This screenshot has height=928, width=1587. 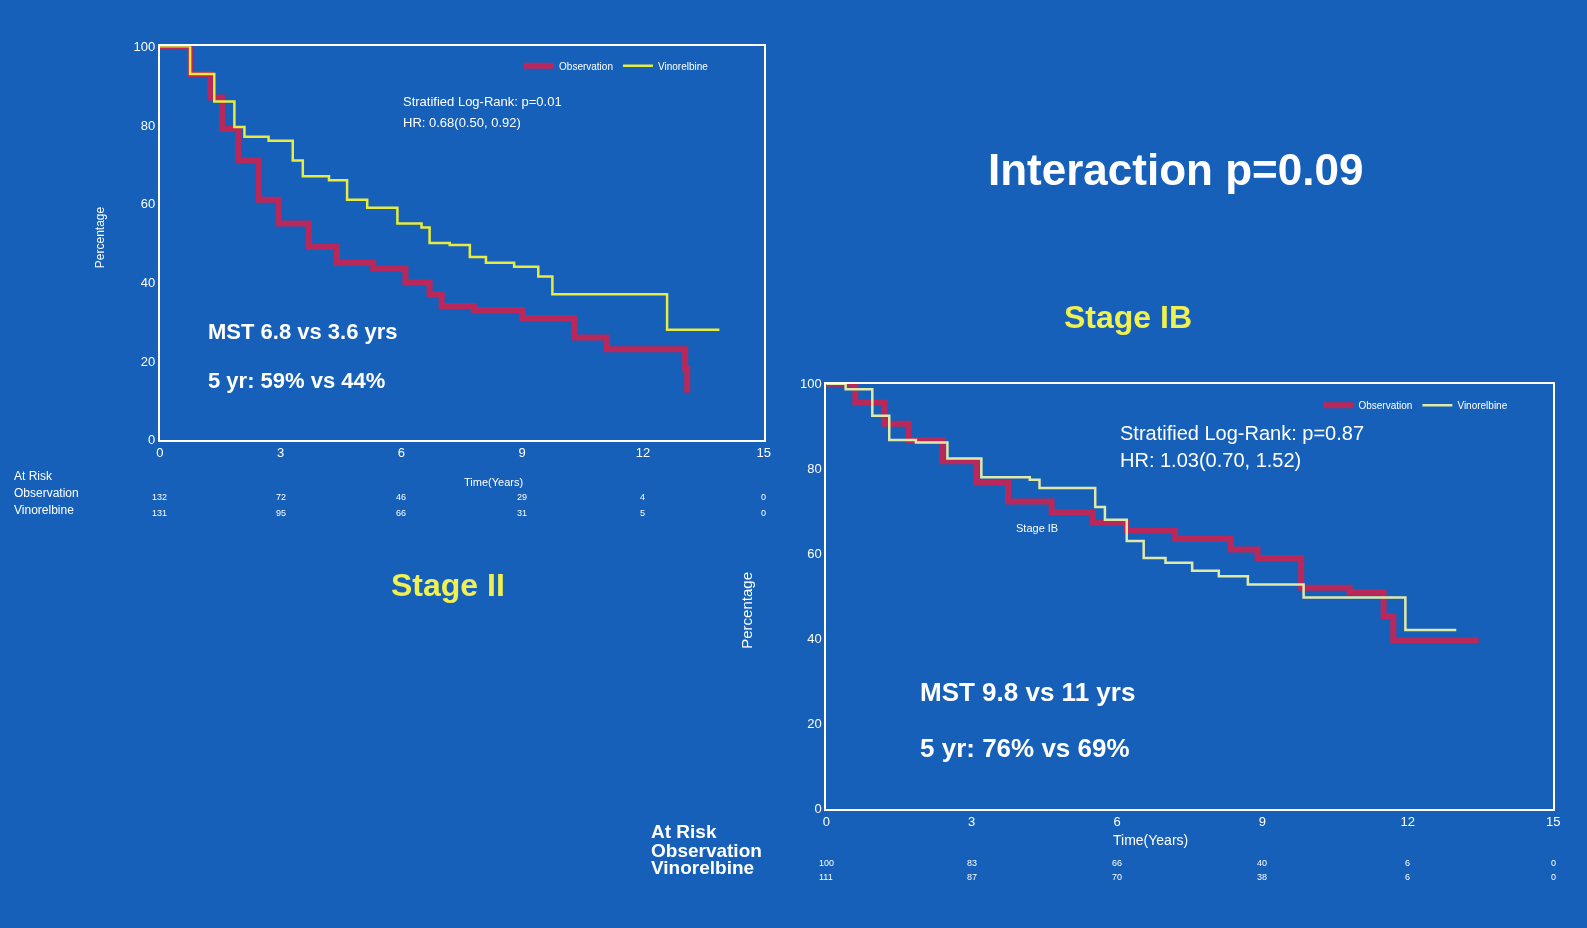 I want to click on text: 111 87 70 38 6 0, so click(x=1188, y=877).